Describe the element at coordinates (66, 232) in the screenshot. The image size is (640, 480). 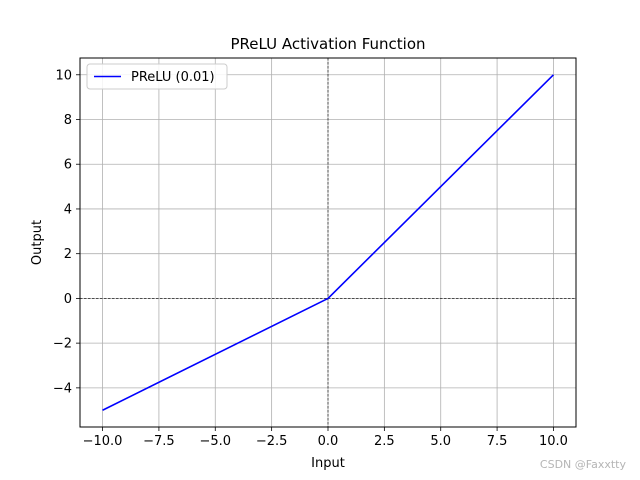
I see `y-axis-ticks: −4 −2 0 2 4 6 8 10` at that location.